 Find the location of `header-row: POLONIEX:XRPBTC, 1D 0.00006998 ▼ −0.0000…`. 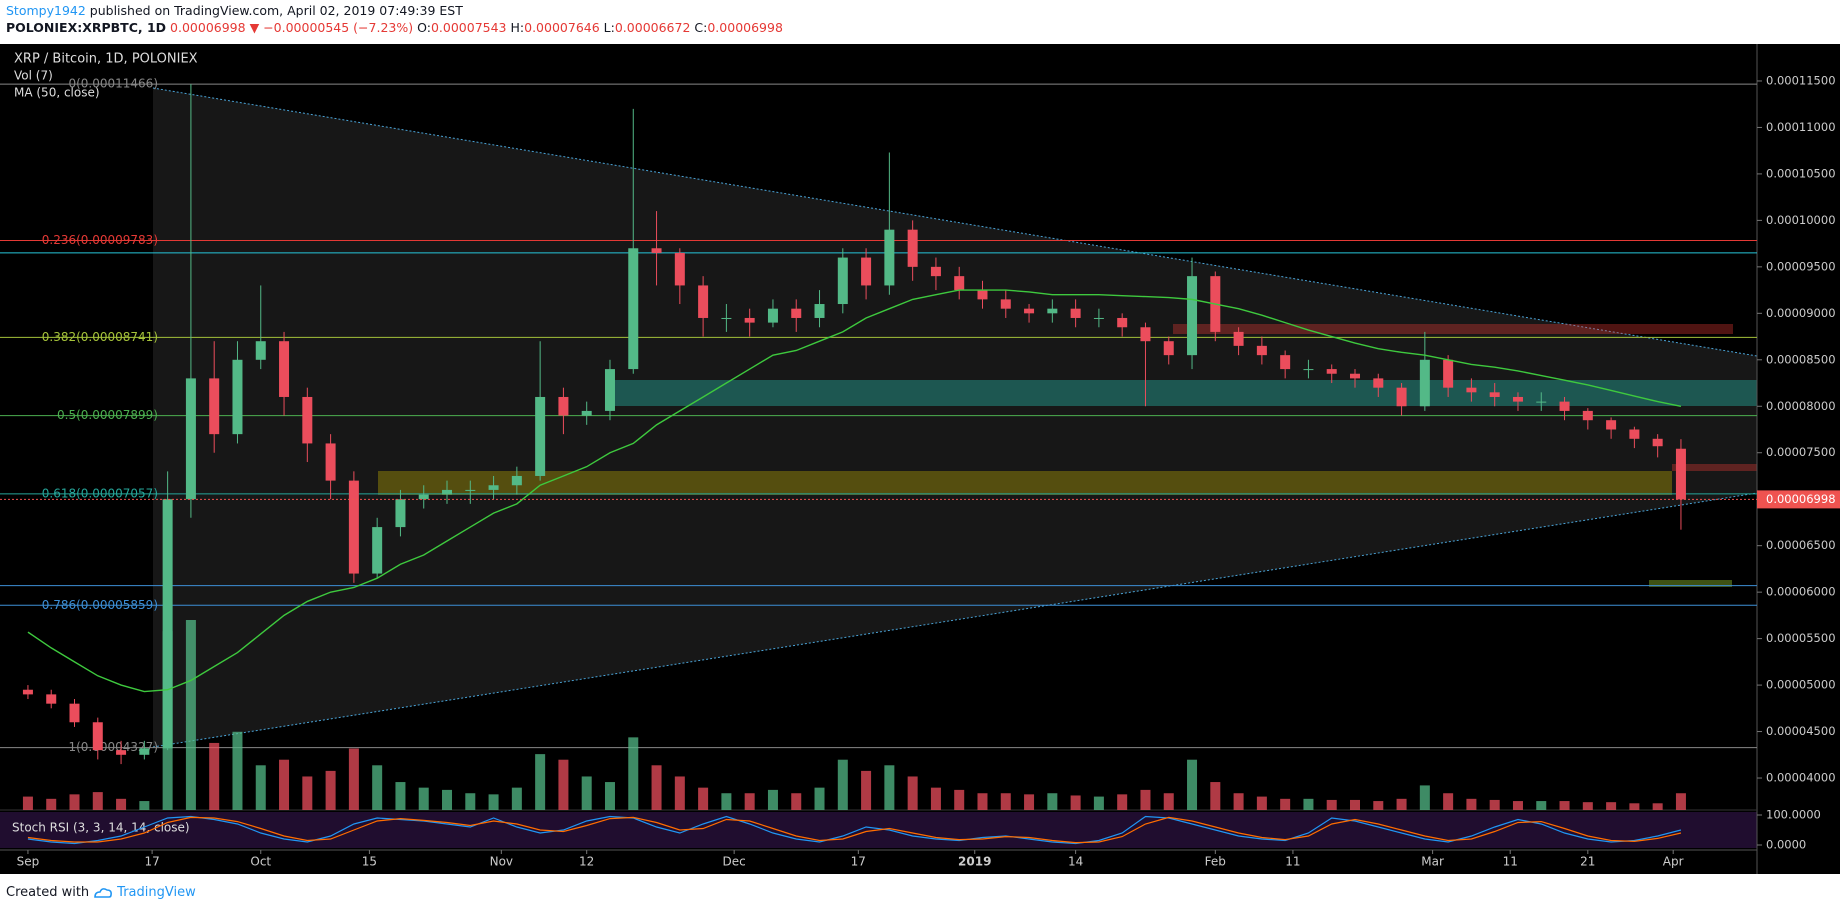

header-row: POLONIEX:XRPBTC, 1D 0.00006998 ▼ −0.0000… is located at coordinates (394, 27).